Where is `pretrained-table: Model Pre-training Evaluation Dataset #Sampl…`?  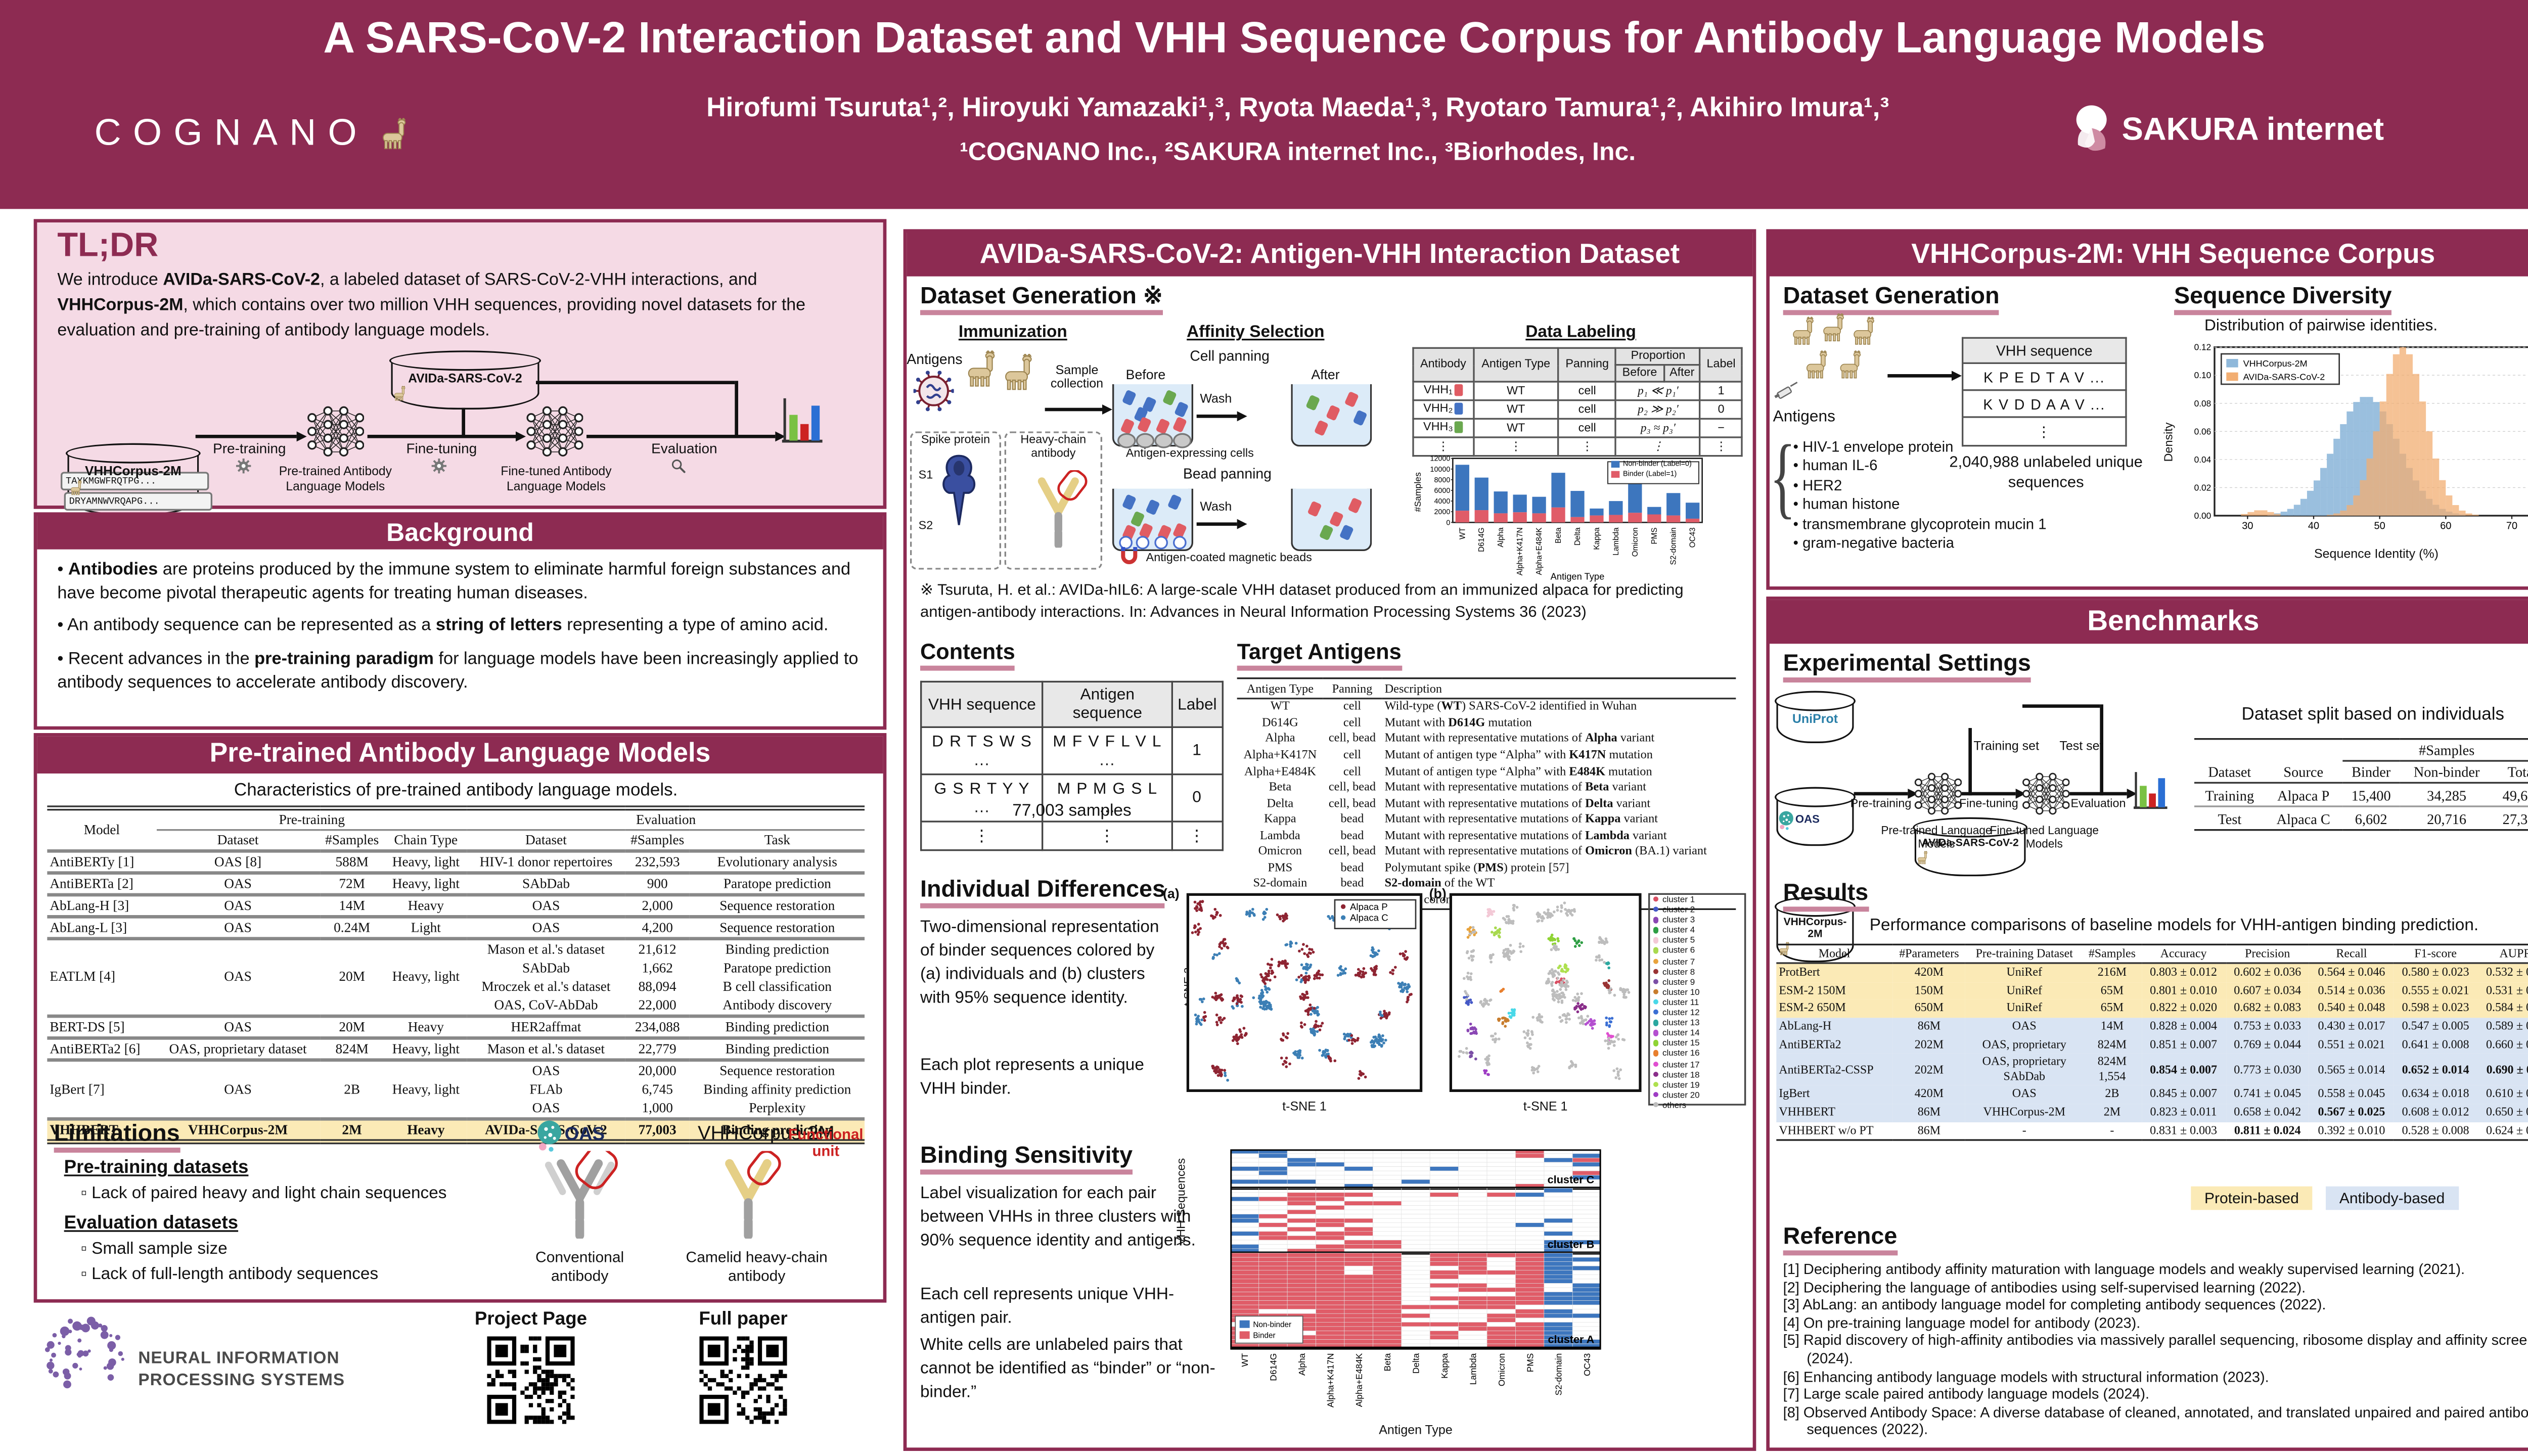
pretrained-table: Model Pre-training Evaluation Dataset #Sampl… is located at coordinates (456, 975).